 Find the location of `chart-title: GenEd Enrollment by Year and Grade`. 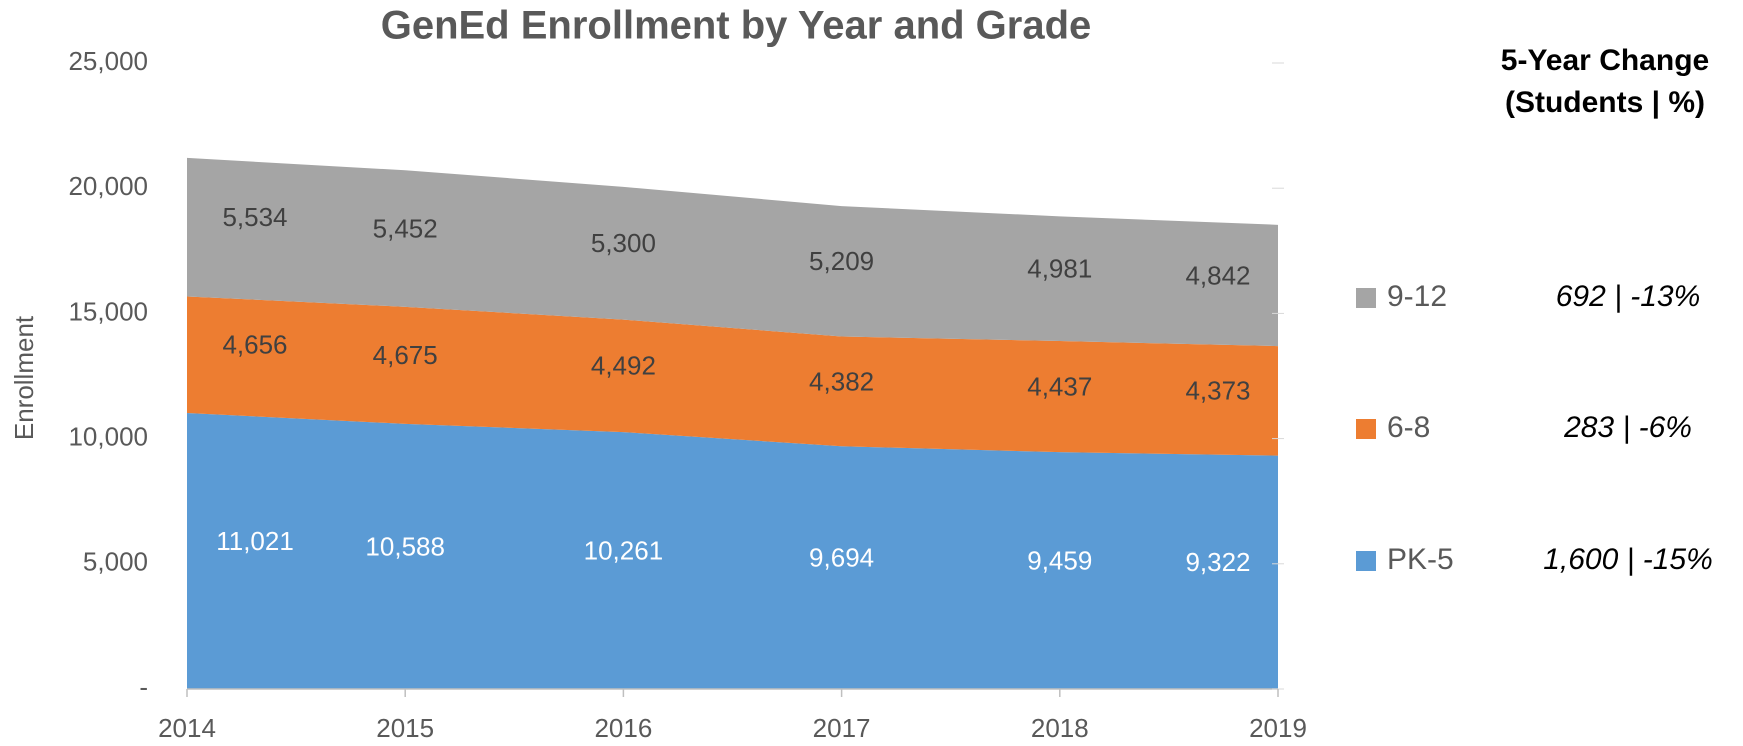

chart-title: GenEd Enrollment by Year and Grade is located at coordinates (736, 26).